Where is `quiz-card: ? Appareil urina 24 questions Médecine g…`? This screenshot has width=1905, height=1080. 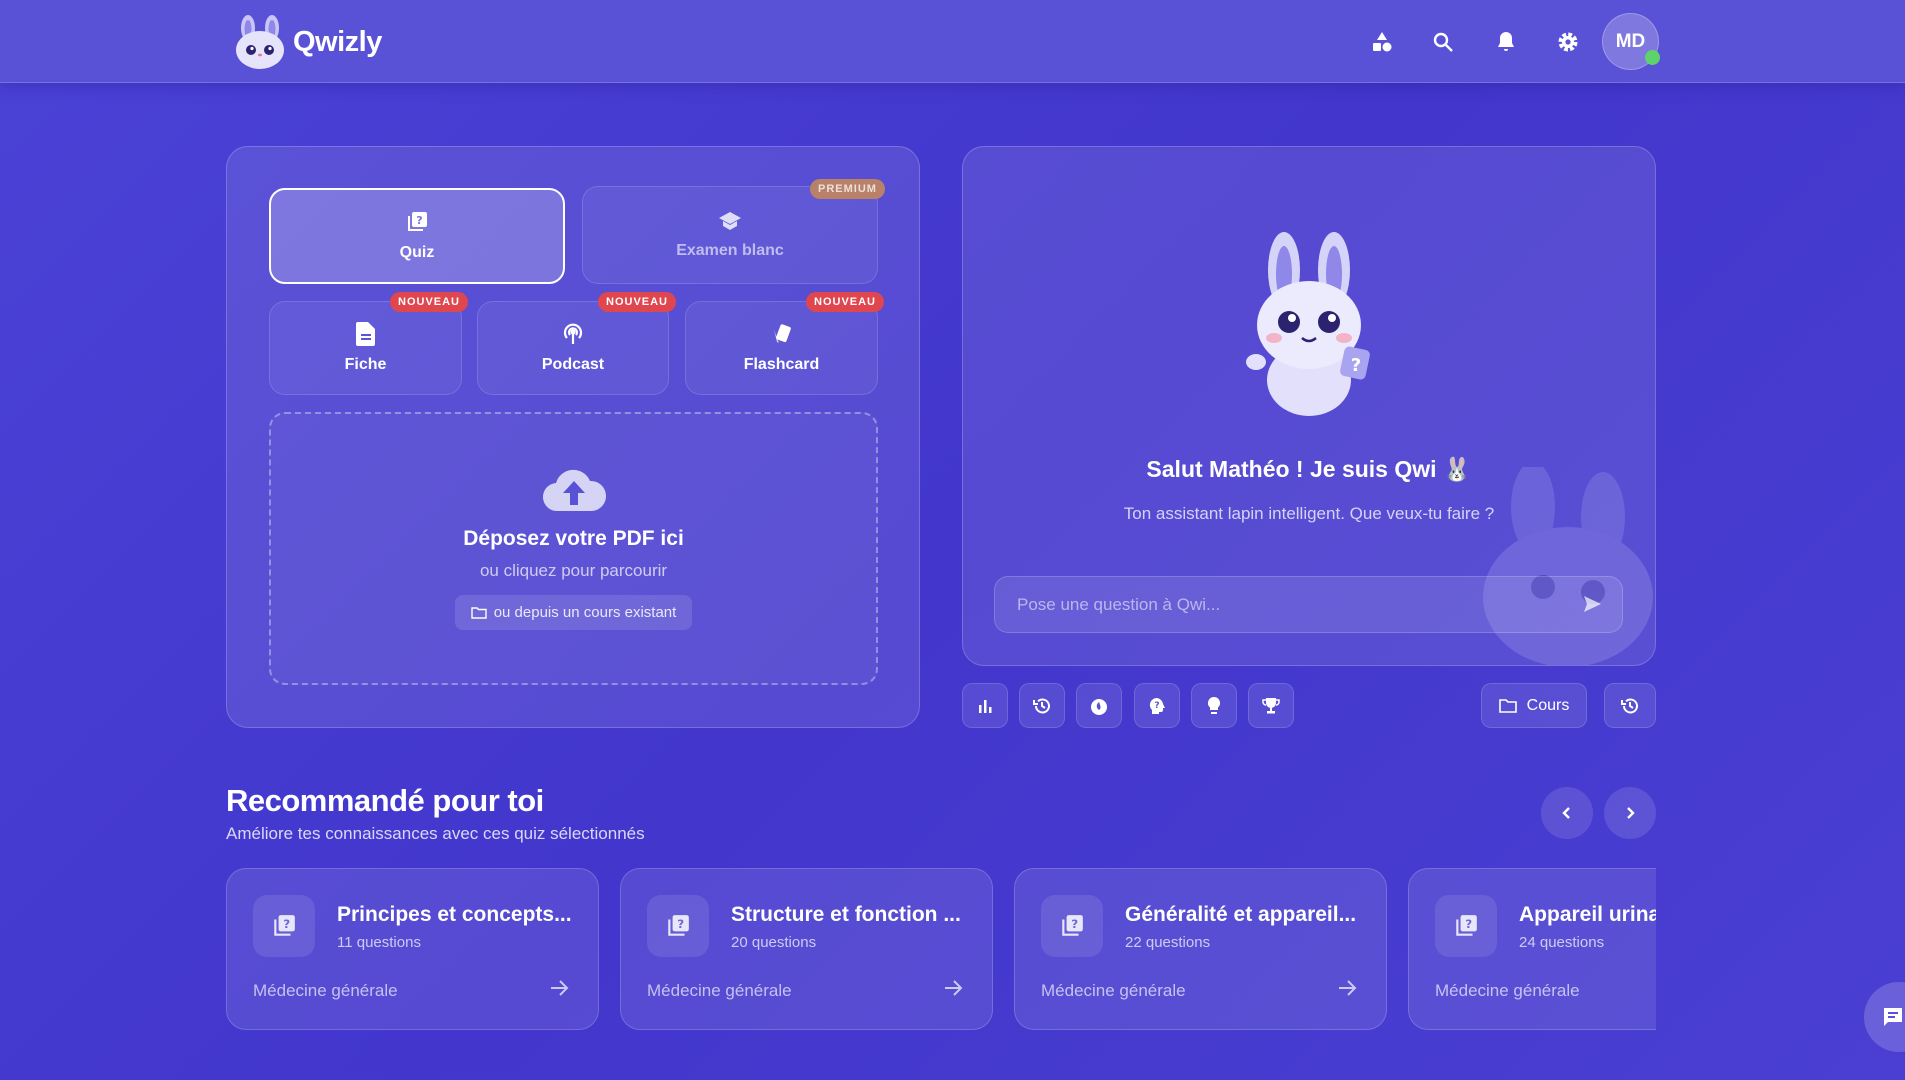 quiz-card: ? Appareil urina 24 questions Médecine g… is located at coordinates (1532, 949).